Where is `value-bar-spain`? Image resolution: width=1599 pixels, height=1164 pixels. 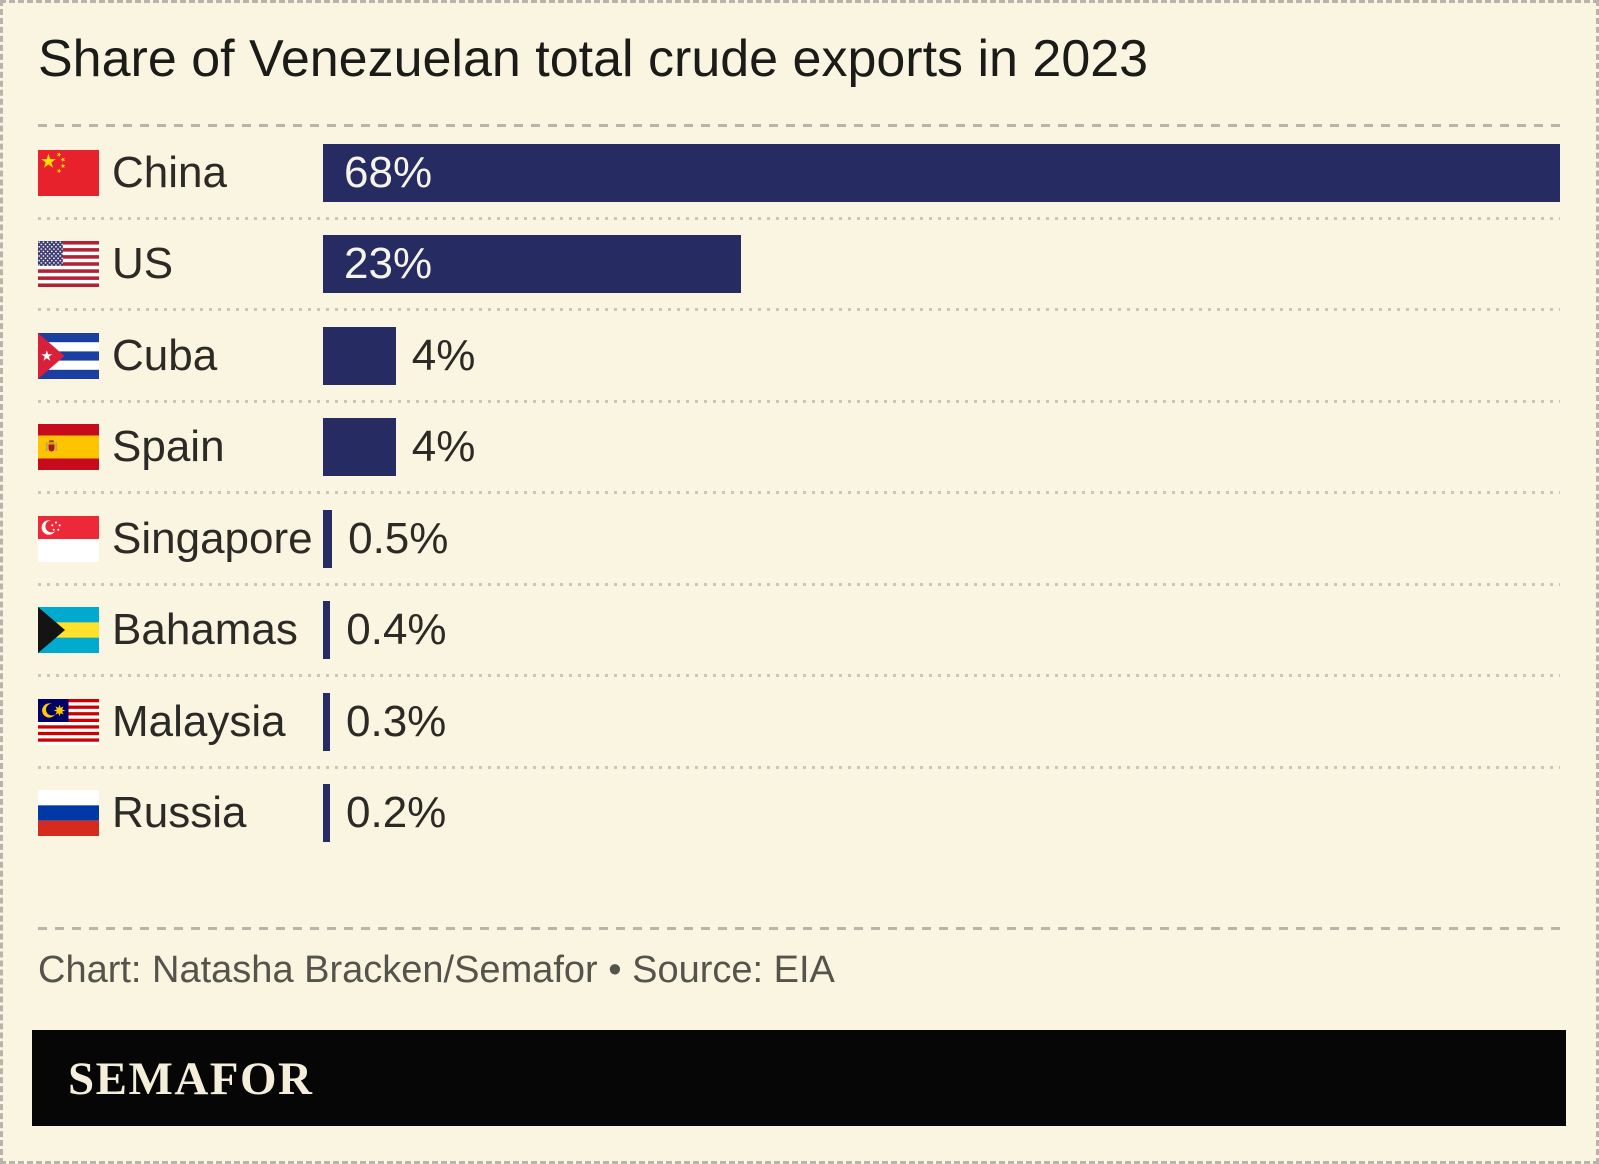 value-bar-spain is located at coordinates (359, 447).